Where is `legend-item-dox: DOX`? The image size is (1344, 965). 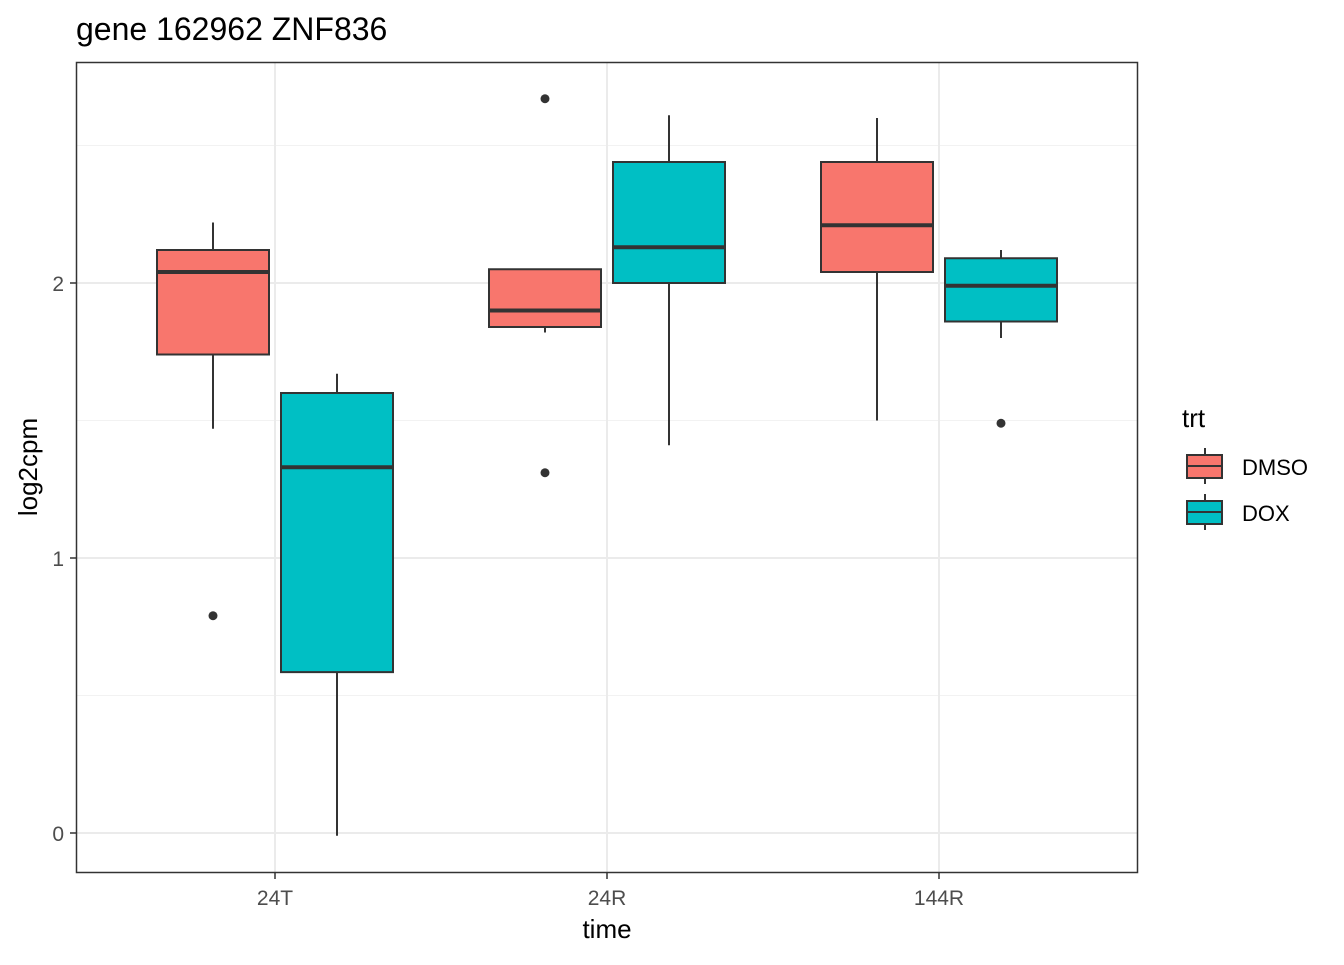 legend-item-dox: DOX is located at coordinates (1238, 512).